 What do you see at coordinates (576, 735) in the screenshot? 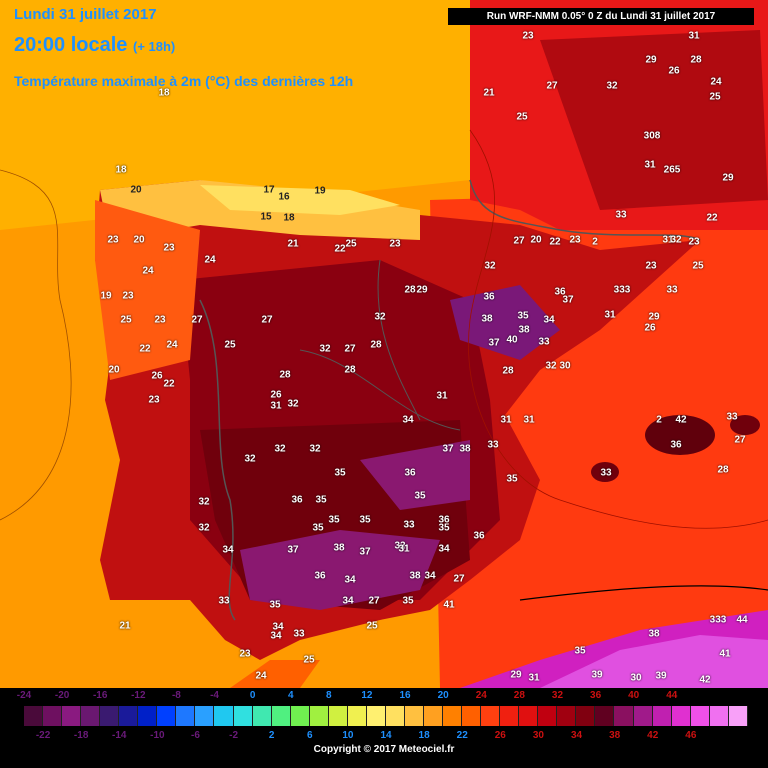
I see `legend-tick-bottom: 34` at bounding box center [576, 735].